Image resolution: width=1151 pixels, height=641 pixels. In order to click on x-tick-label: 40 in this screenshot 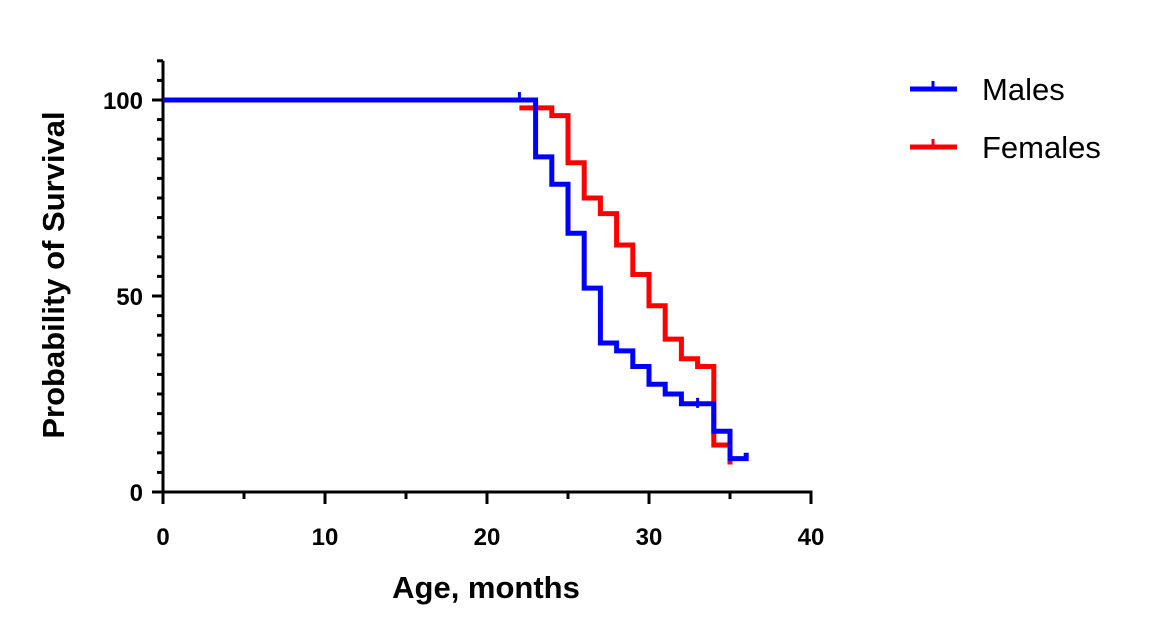, I will do `click(811, 537)`.